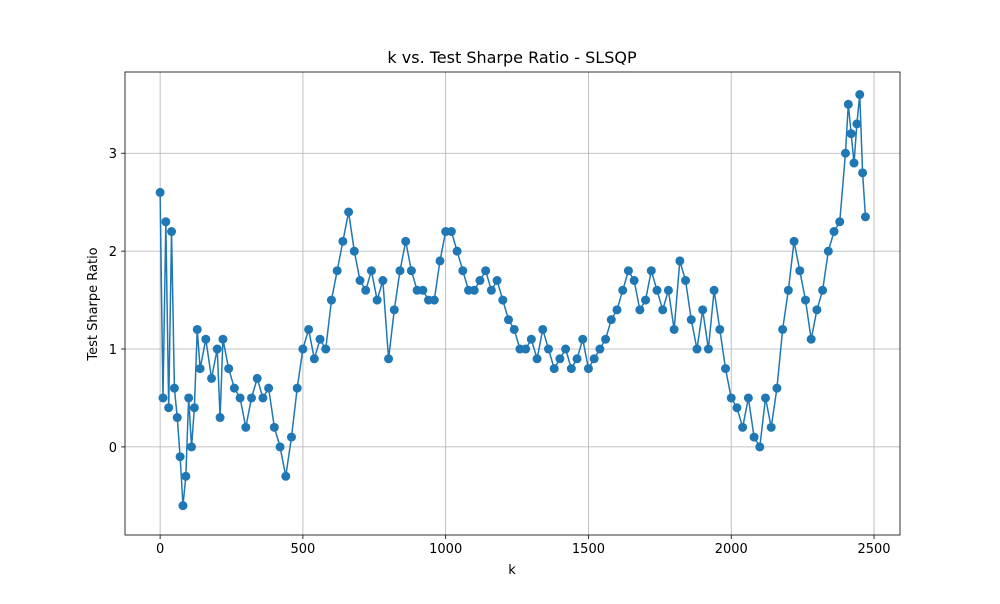 This screenshot has width=1000, height=604. I want to click on x-tick-label: 0, so click(160, 549).